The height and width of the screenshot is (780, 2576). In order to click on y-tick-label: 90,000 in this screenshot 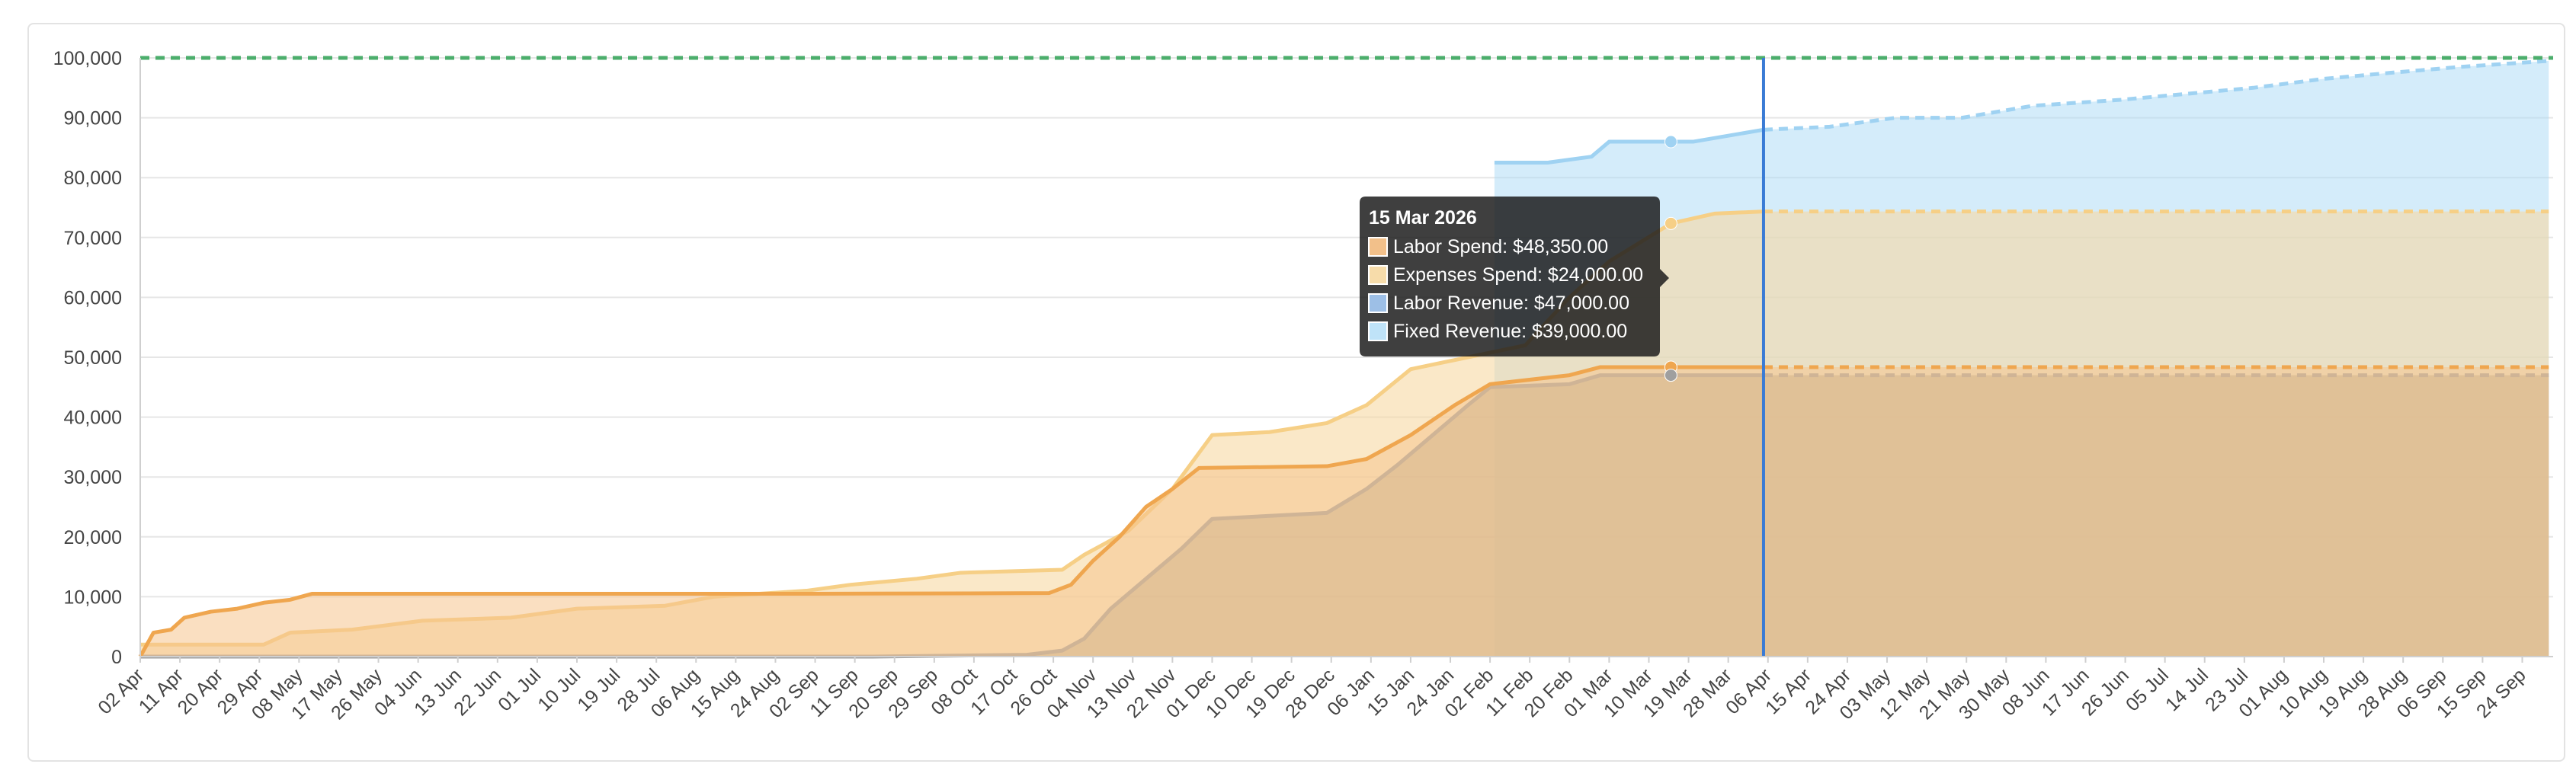, I will do `click(93, 118)`.